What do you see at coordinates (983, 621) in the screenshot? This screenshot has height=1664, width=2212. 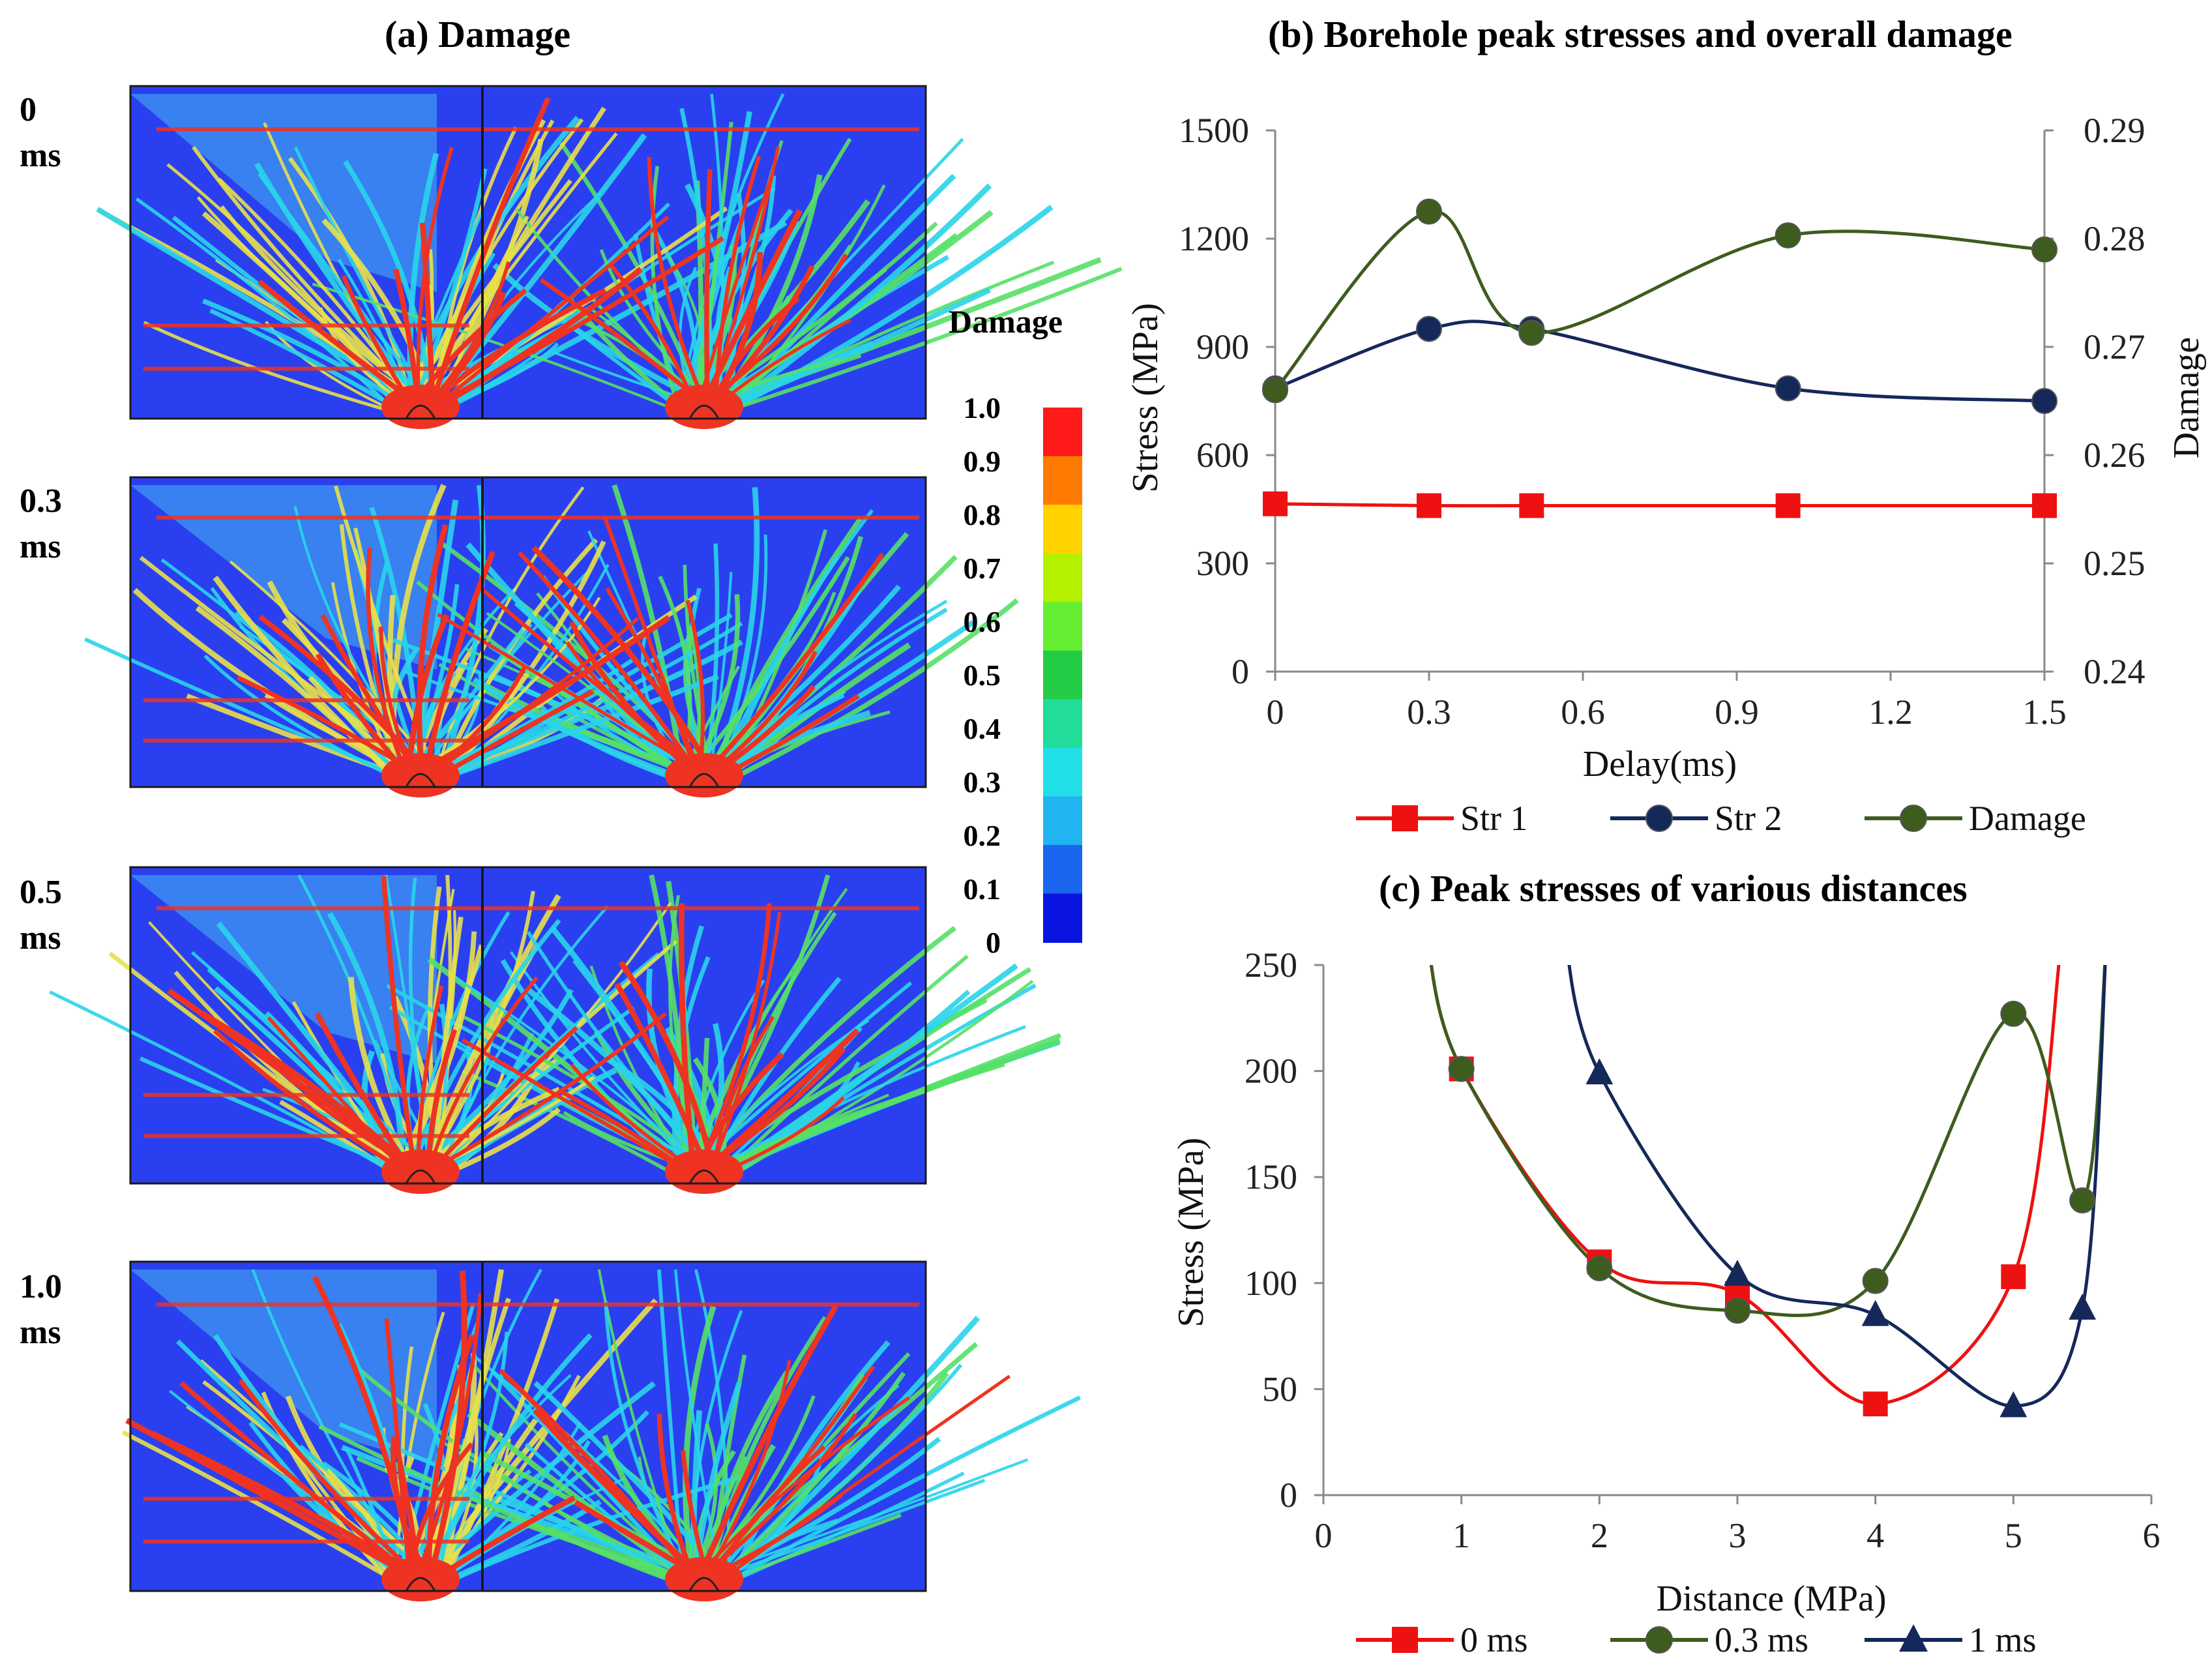 I see `colorbar-tick-label: 0.6` at bounding box center [983, 621].